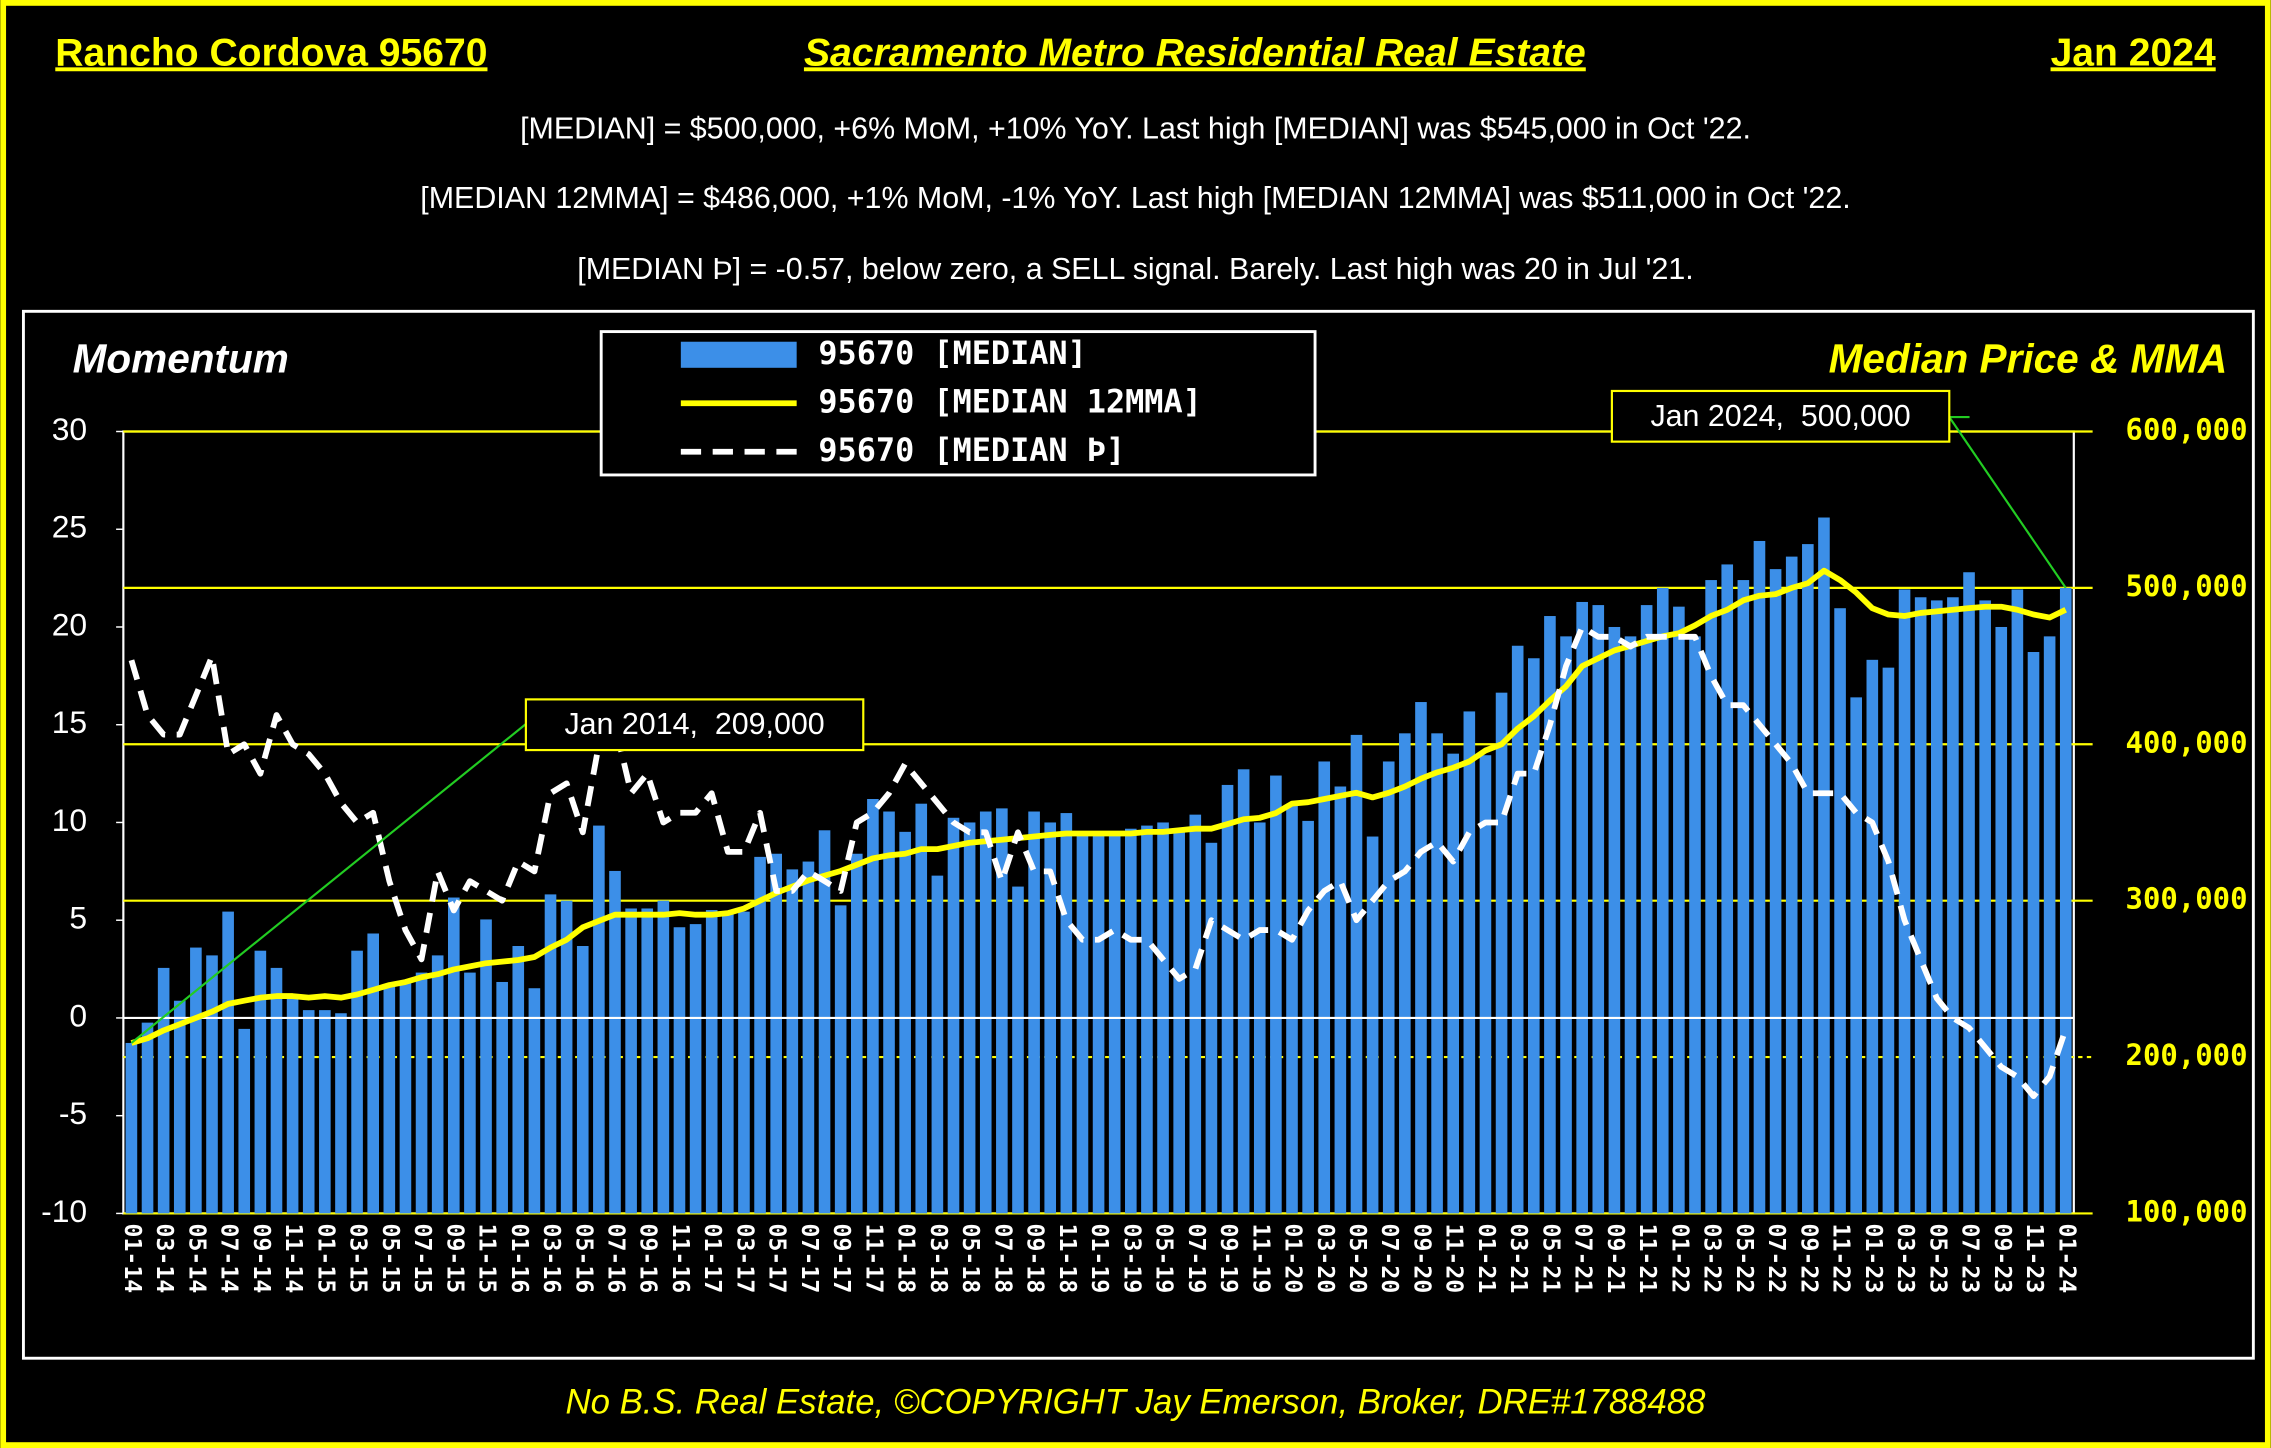  What do you see at coordinates (271, 52) in the screenshot?
I see `header-left: Rancho Cordova 95670` at bounding box center [271, 52].